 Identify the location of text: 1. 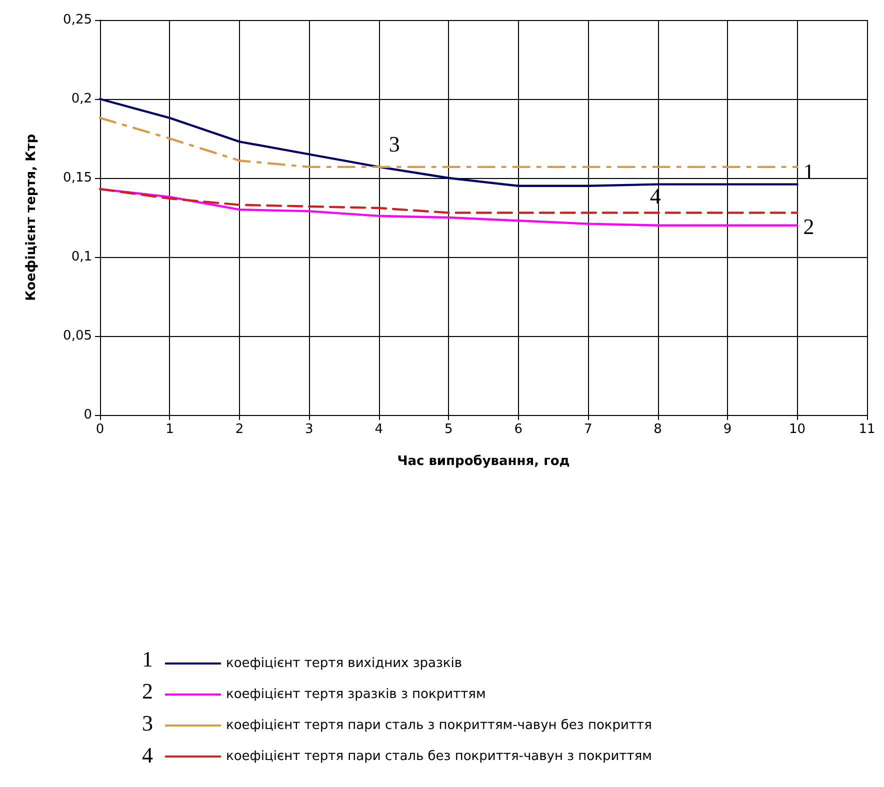
(147, 659).